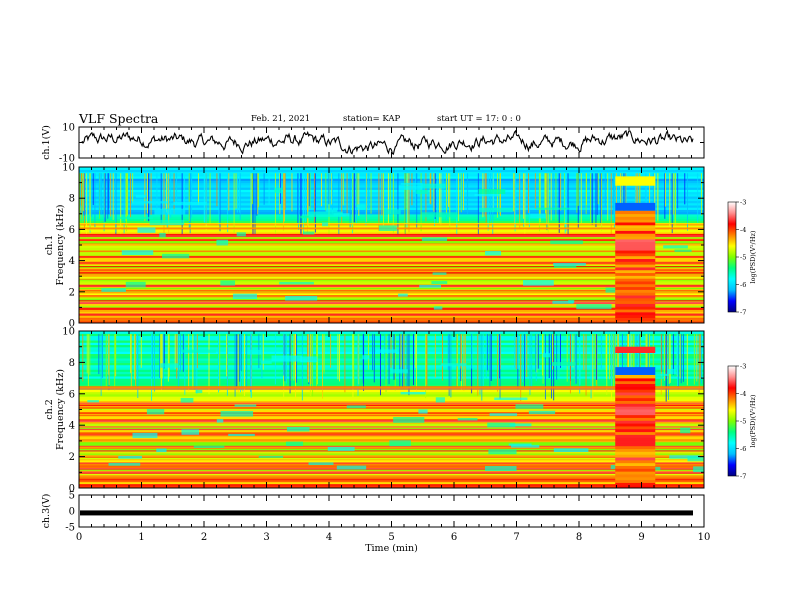 Image resolution: width=792 pixels, height=612 pixels. What do you see at coordinates (516, 537) in the screenshot?
I see `x-tick-label: 7` at bounding box center [516, 537].